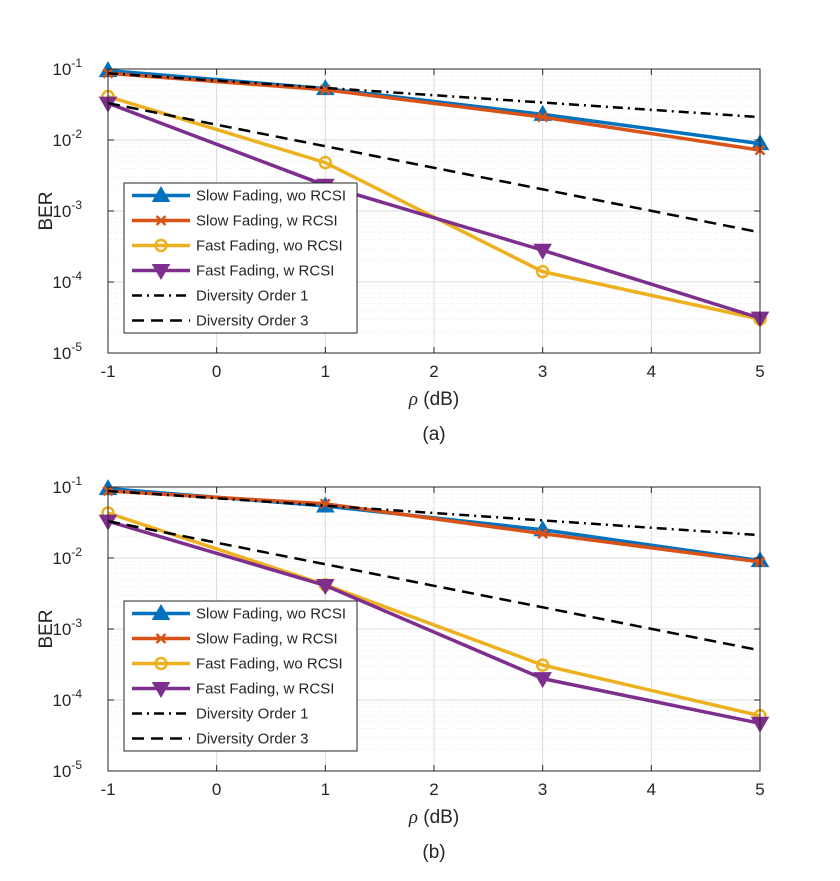  What do you see at coordinates (325, 371) in the screenshot?
I see `x-tick-label: 1` at bounding box center [325, 371].